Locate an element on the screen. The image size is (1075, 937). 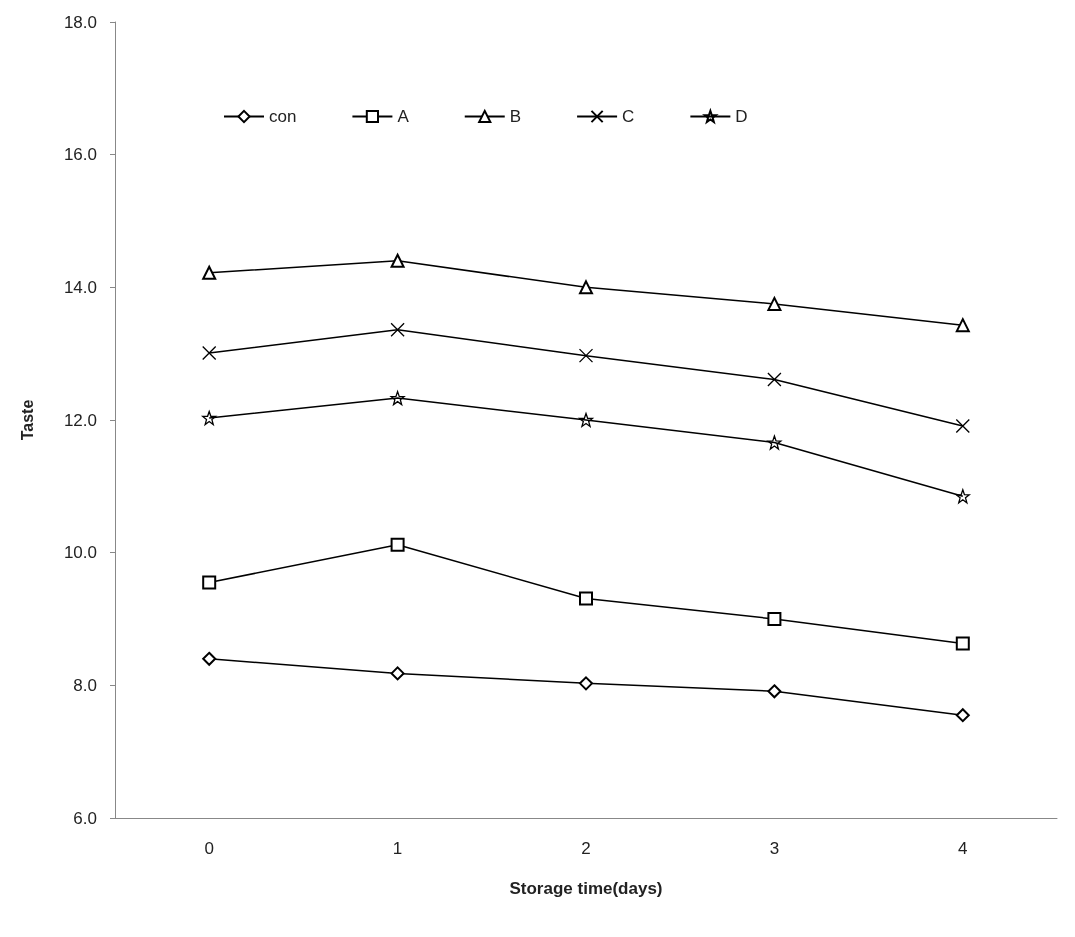
y-tick-label: 14.0 is located at coordinates (80, 287).